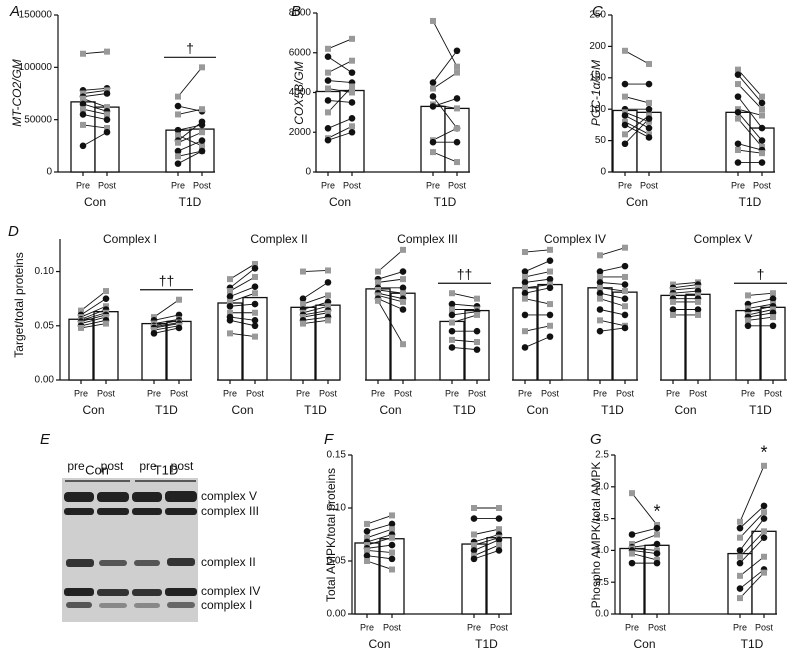 The width and height of the screenshot is (798, 649). Describe the element at coordinates (537, 410) in the screenshot. I see `group-label: Con` at that location.